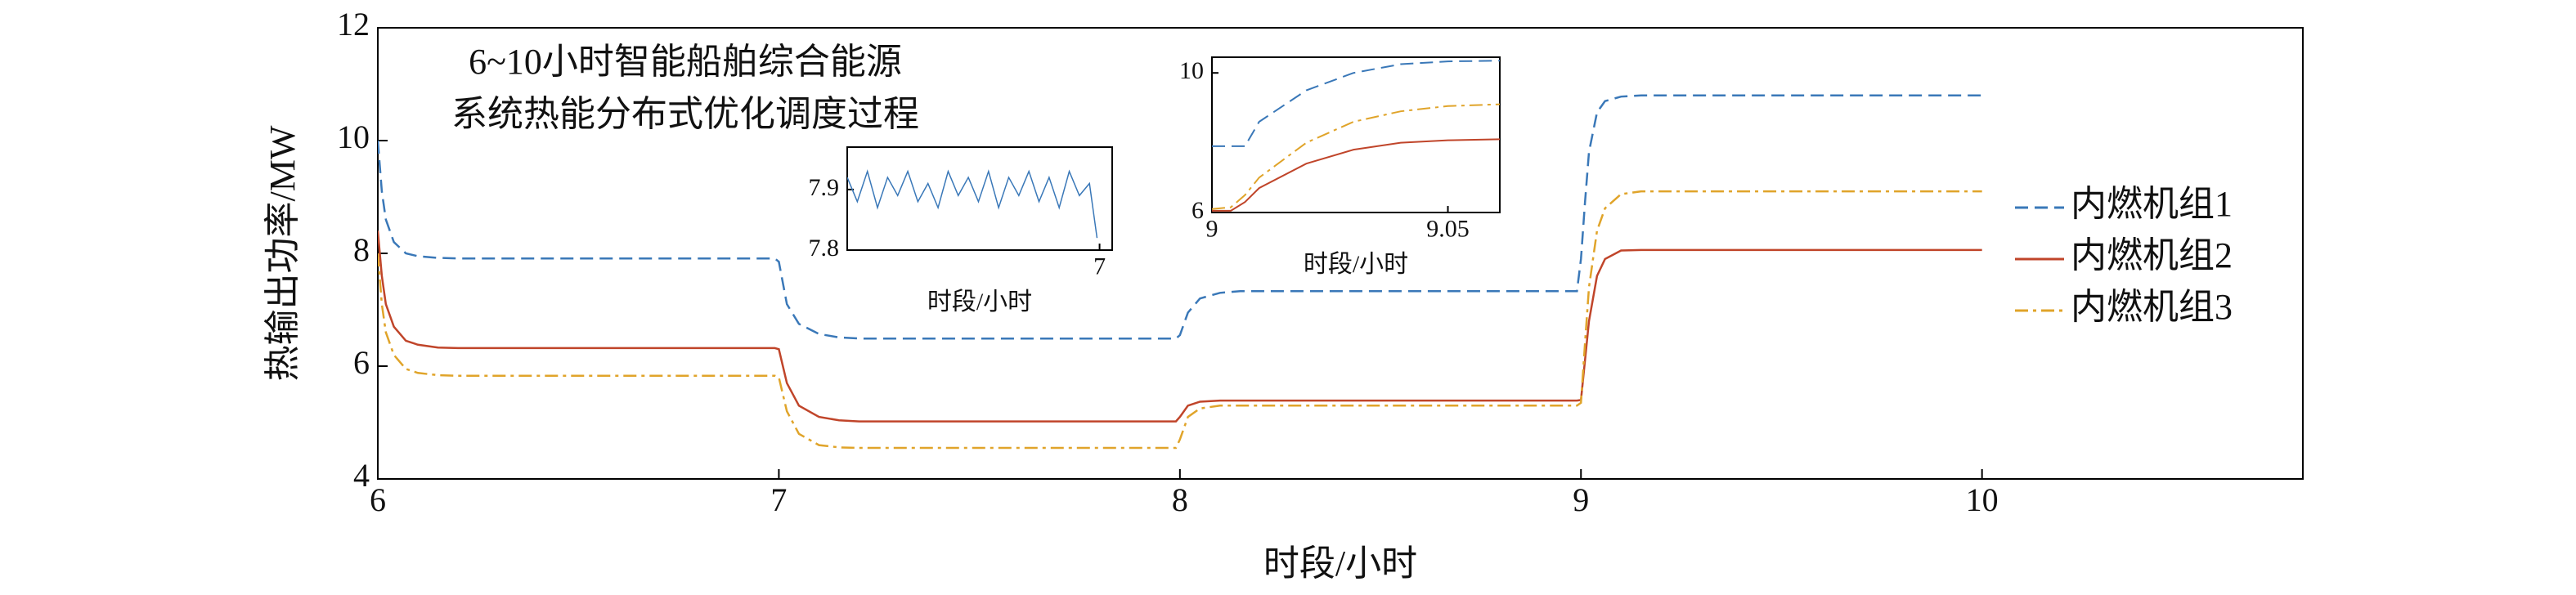 The width and height of the screenshot is (2576, 595). What do you see at coordinates (1180, 500) in the screenshot?
I see `x-tick-label: 8` at bounding box center [1180, 500].